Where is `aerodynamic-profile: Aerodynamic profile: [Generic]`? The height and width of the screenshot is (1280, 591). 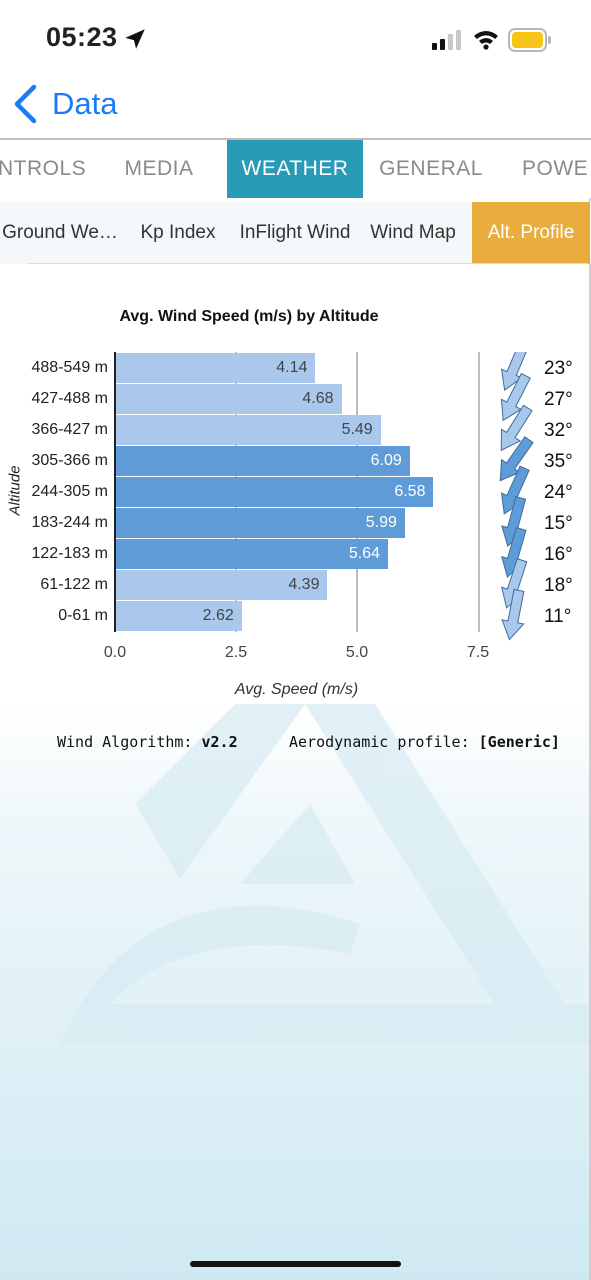 aerodynamic-profile: Aerodynamic profile: [Generic] is located at coordinates (424, 742).